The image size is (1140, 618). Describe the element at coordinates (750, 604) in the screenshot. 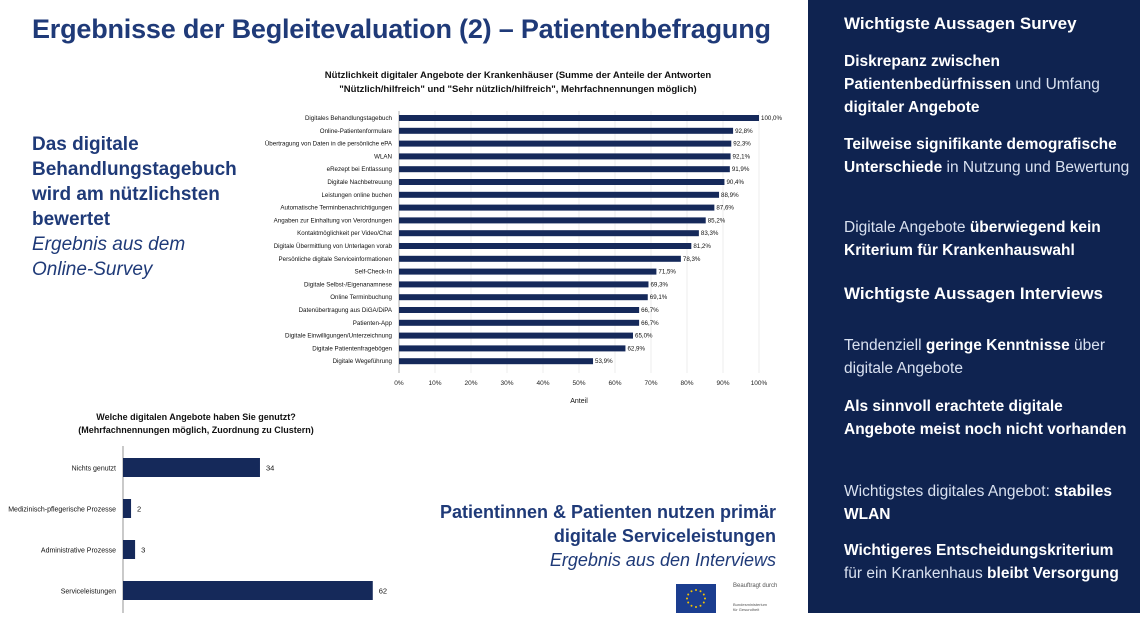

I see `ministry-line: Bundesministerium` at that location.